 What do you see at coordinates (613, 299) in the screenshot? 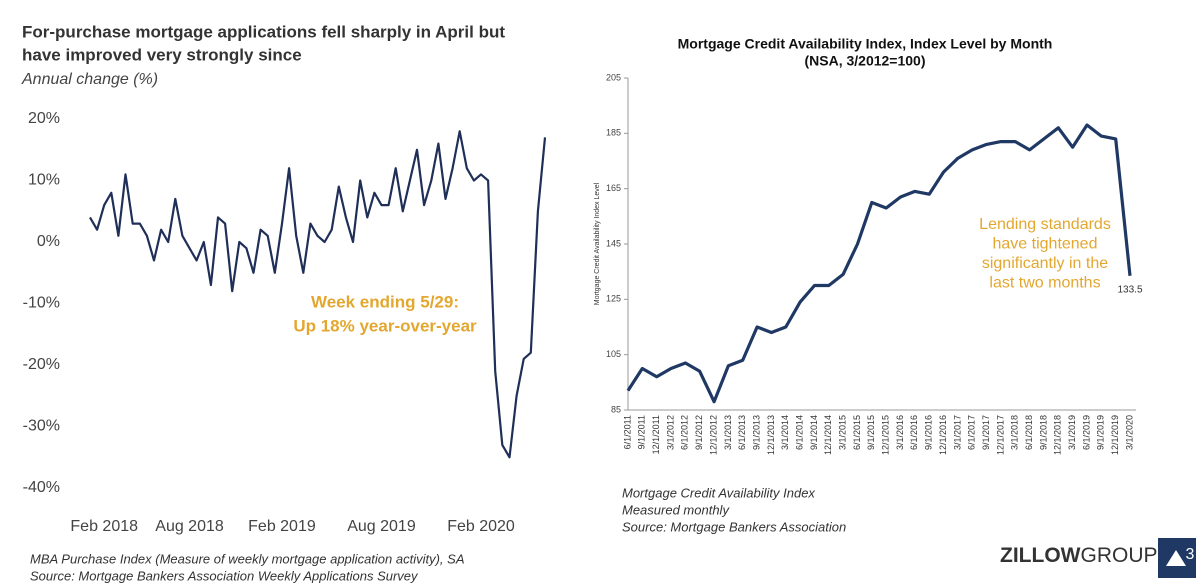
I see `y-tick-label: 125` at bounding box center [613, 299].